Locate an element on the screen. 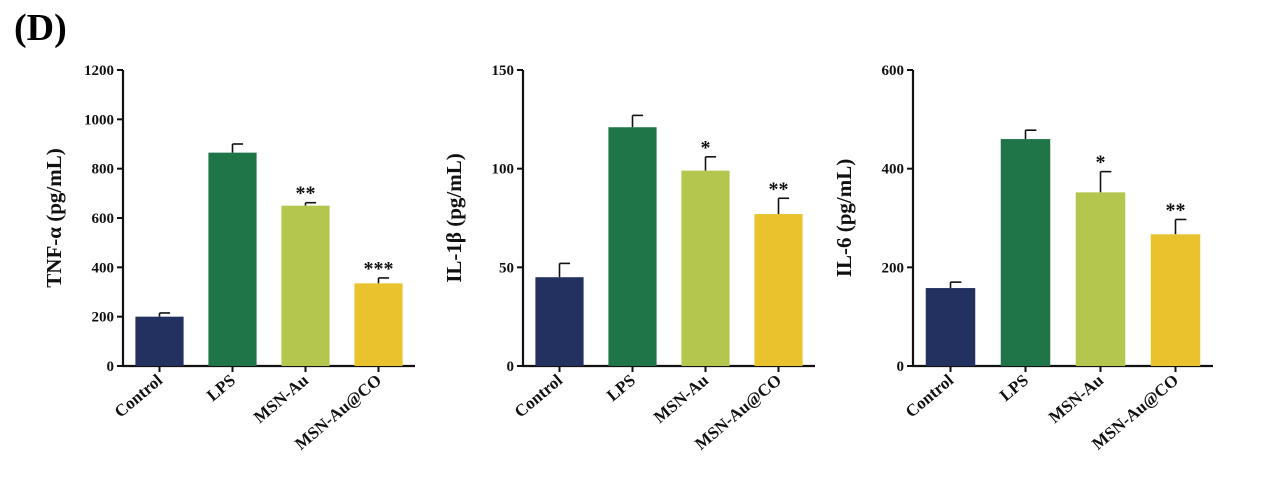 This screenshot has width=1267, height=497. y-tick-label: 100 is located at coordinates (503, 170).